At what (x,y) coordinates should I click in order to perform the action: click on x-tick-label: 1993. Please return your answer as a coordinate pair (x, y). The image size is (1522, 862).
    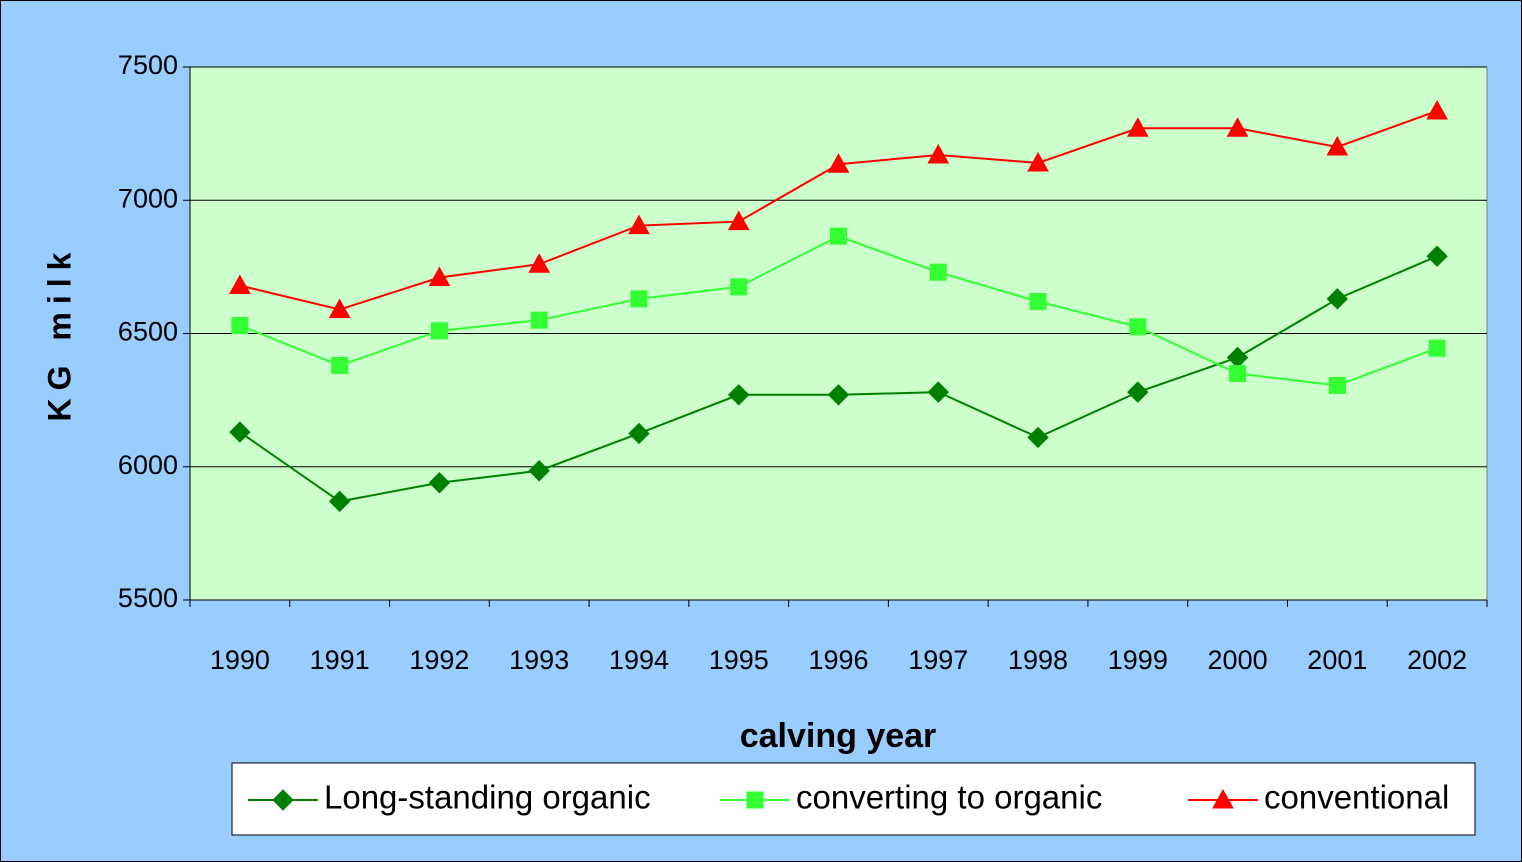
    Looking at the image, I should click on (539, 660).